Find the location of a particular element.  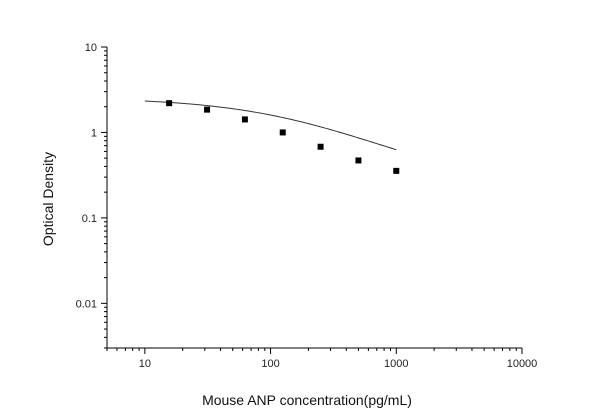

x-axis-ticks: 10 100 1000 10000 is located at coordinates (322, 359).